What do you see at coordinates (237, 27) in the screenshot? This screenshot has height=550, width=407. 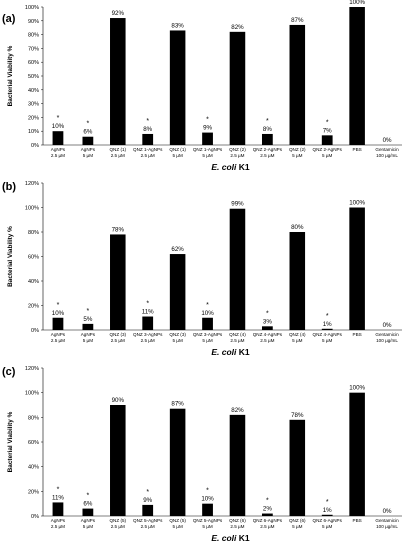 I see `data-label: 82%` at bounding box center [237, 27].